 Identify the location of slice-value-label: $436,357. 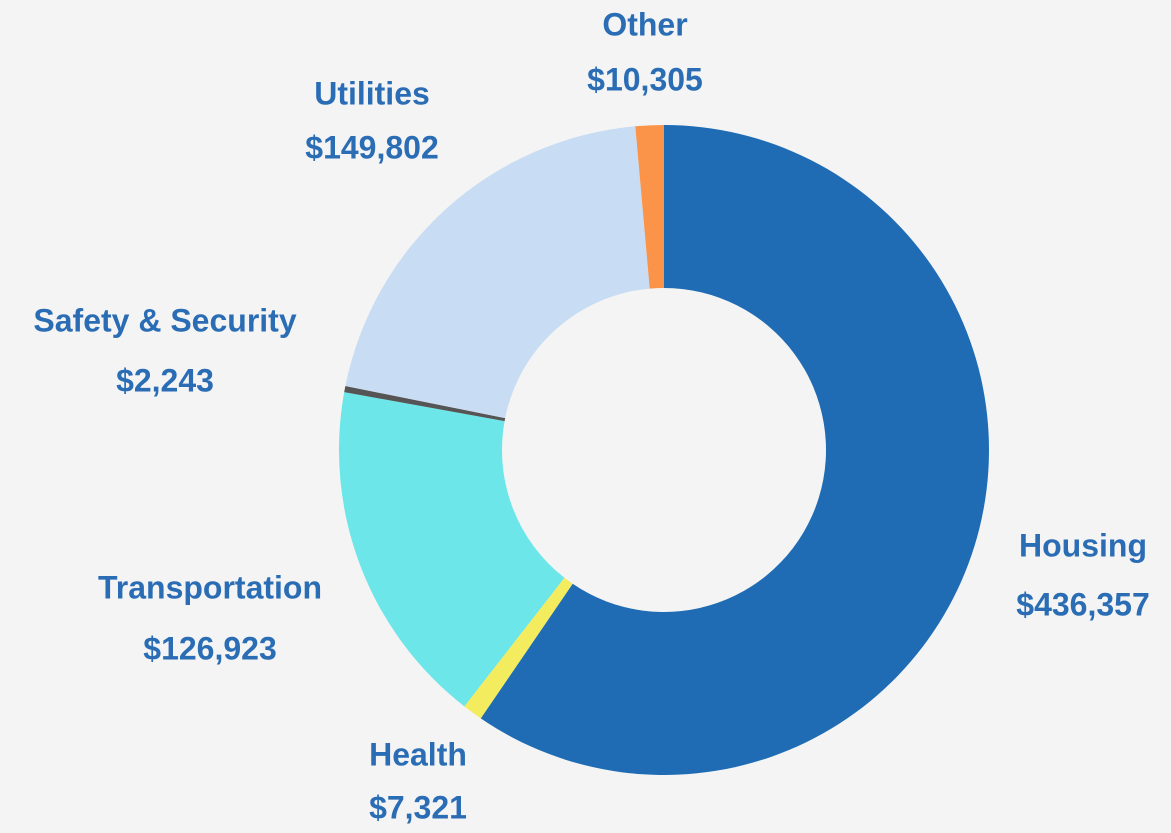
(1082, 604).